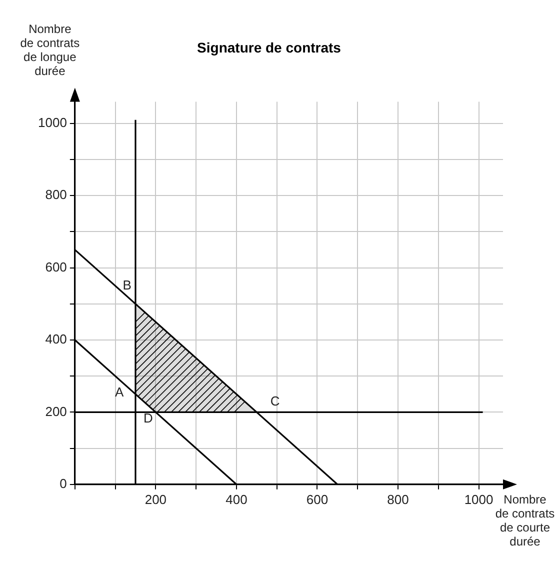 The width and height of the screenshot is (558, 566). Describe the element at coordinates (269, 47) in the screenshot. I see `chart-title: Signature de contrats` at that location.